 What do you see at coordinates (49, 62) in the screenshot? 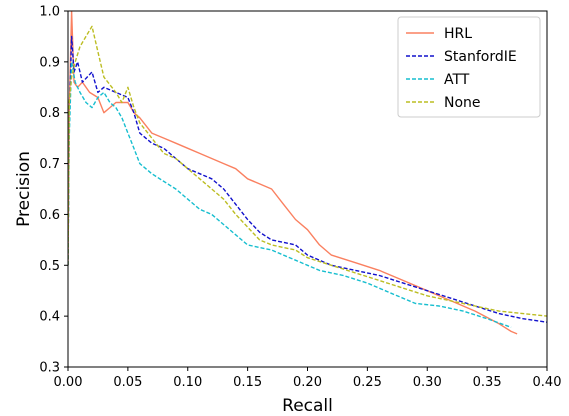
I see `y-tick-label: 0.9` at bounding box center [49, 62].